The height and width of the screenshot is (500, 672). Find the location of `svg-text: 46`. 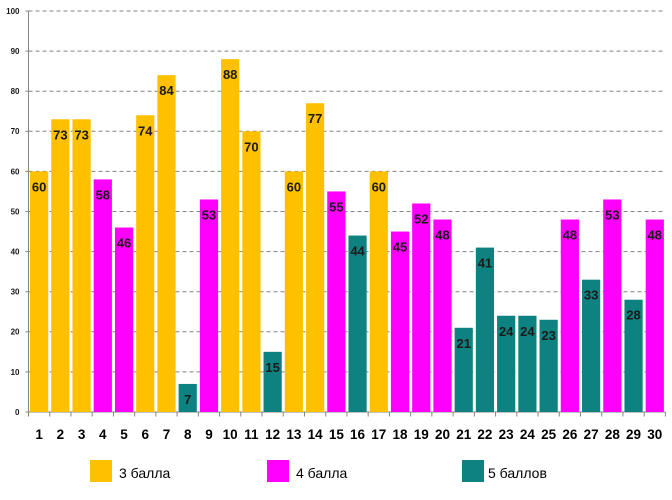

svg-text: 46 is located at coordinates (124, 243).